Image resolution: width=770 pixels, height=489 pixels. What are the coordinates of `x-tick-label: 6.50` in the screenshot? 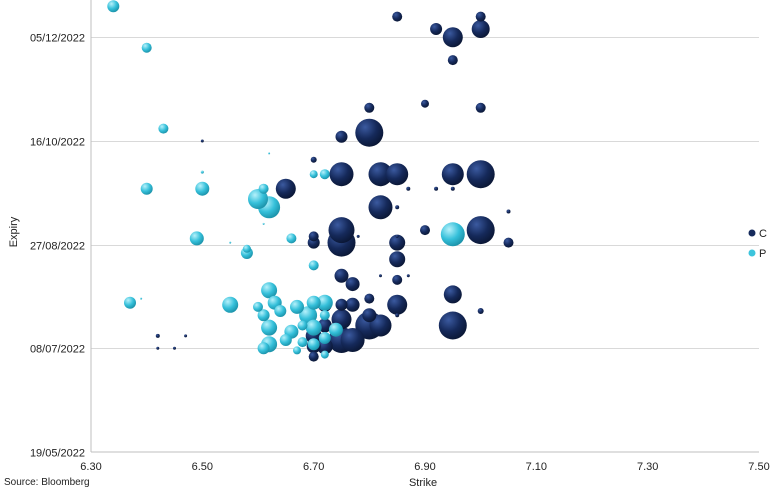 It's located at (202, 467).